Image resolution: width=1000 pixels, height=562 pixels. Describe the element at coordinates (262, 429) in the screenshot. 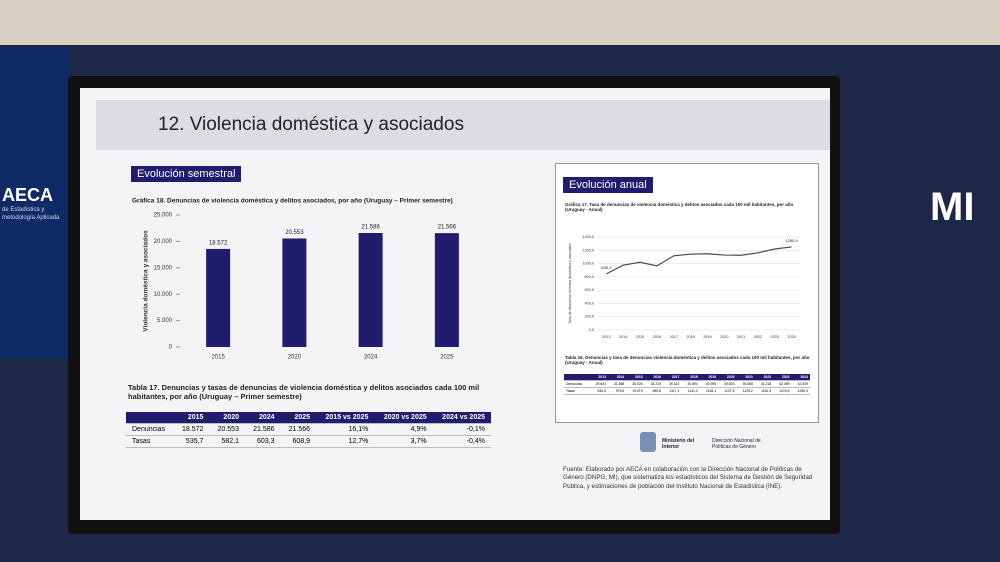

I see `cell: 21.586` at that location.